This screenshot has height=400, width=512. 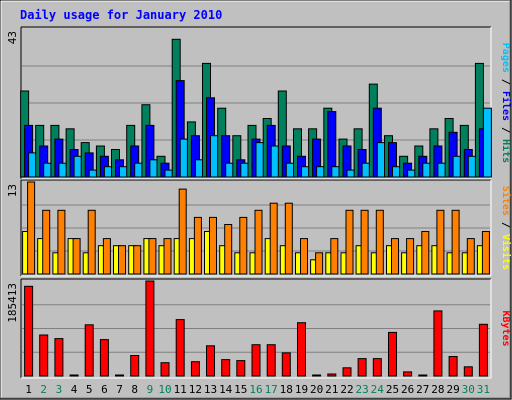 I want to click on day-label-19: 19, so click(x=301, y=389).